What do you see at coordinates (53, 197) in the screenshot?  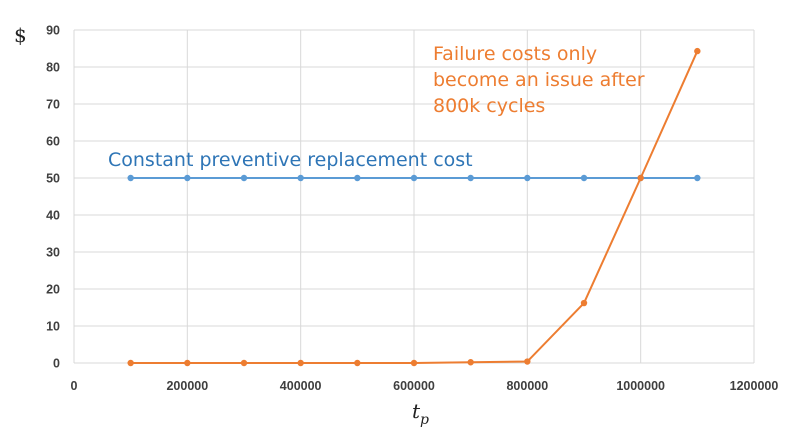 I see `y-tick-labels: 0 10 20 30 40 50 60 70 80 90` at bounding box center [53, 197].